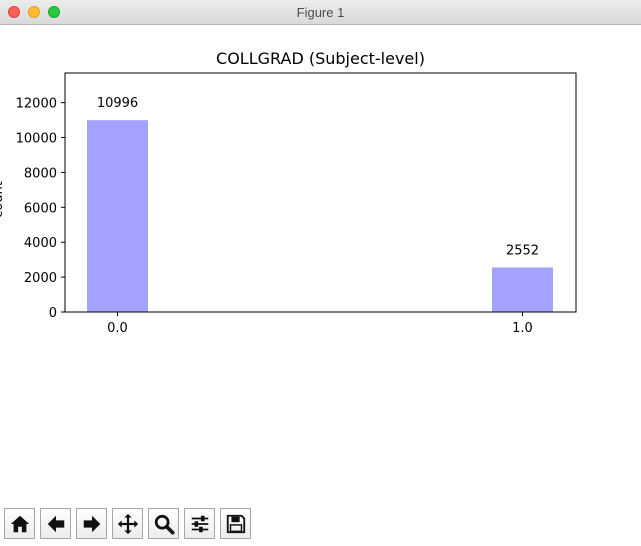 This screenshot has height=546, width=641. I want to click on move-icon, so click(127, 523).